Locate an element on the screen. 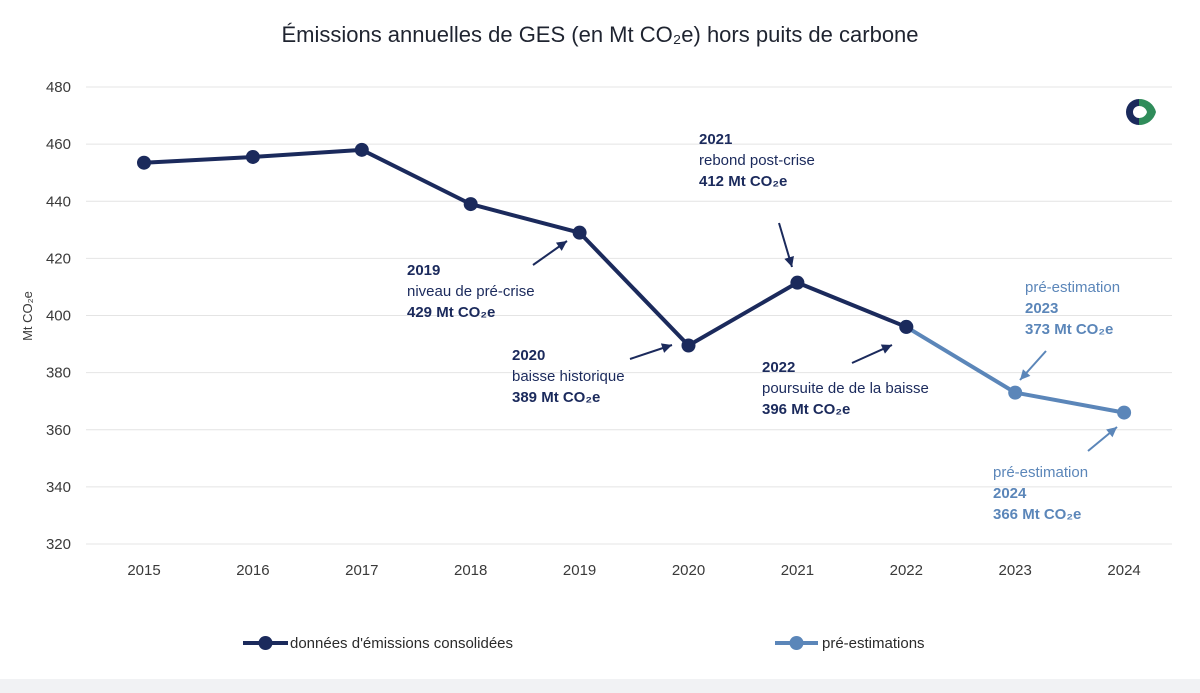 The height and width of the screenshot is (693, 1200). annotation-text: baisse historique is located at coordinates (568, 376).